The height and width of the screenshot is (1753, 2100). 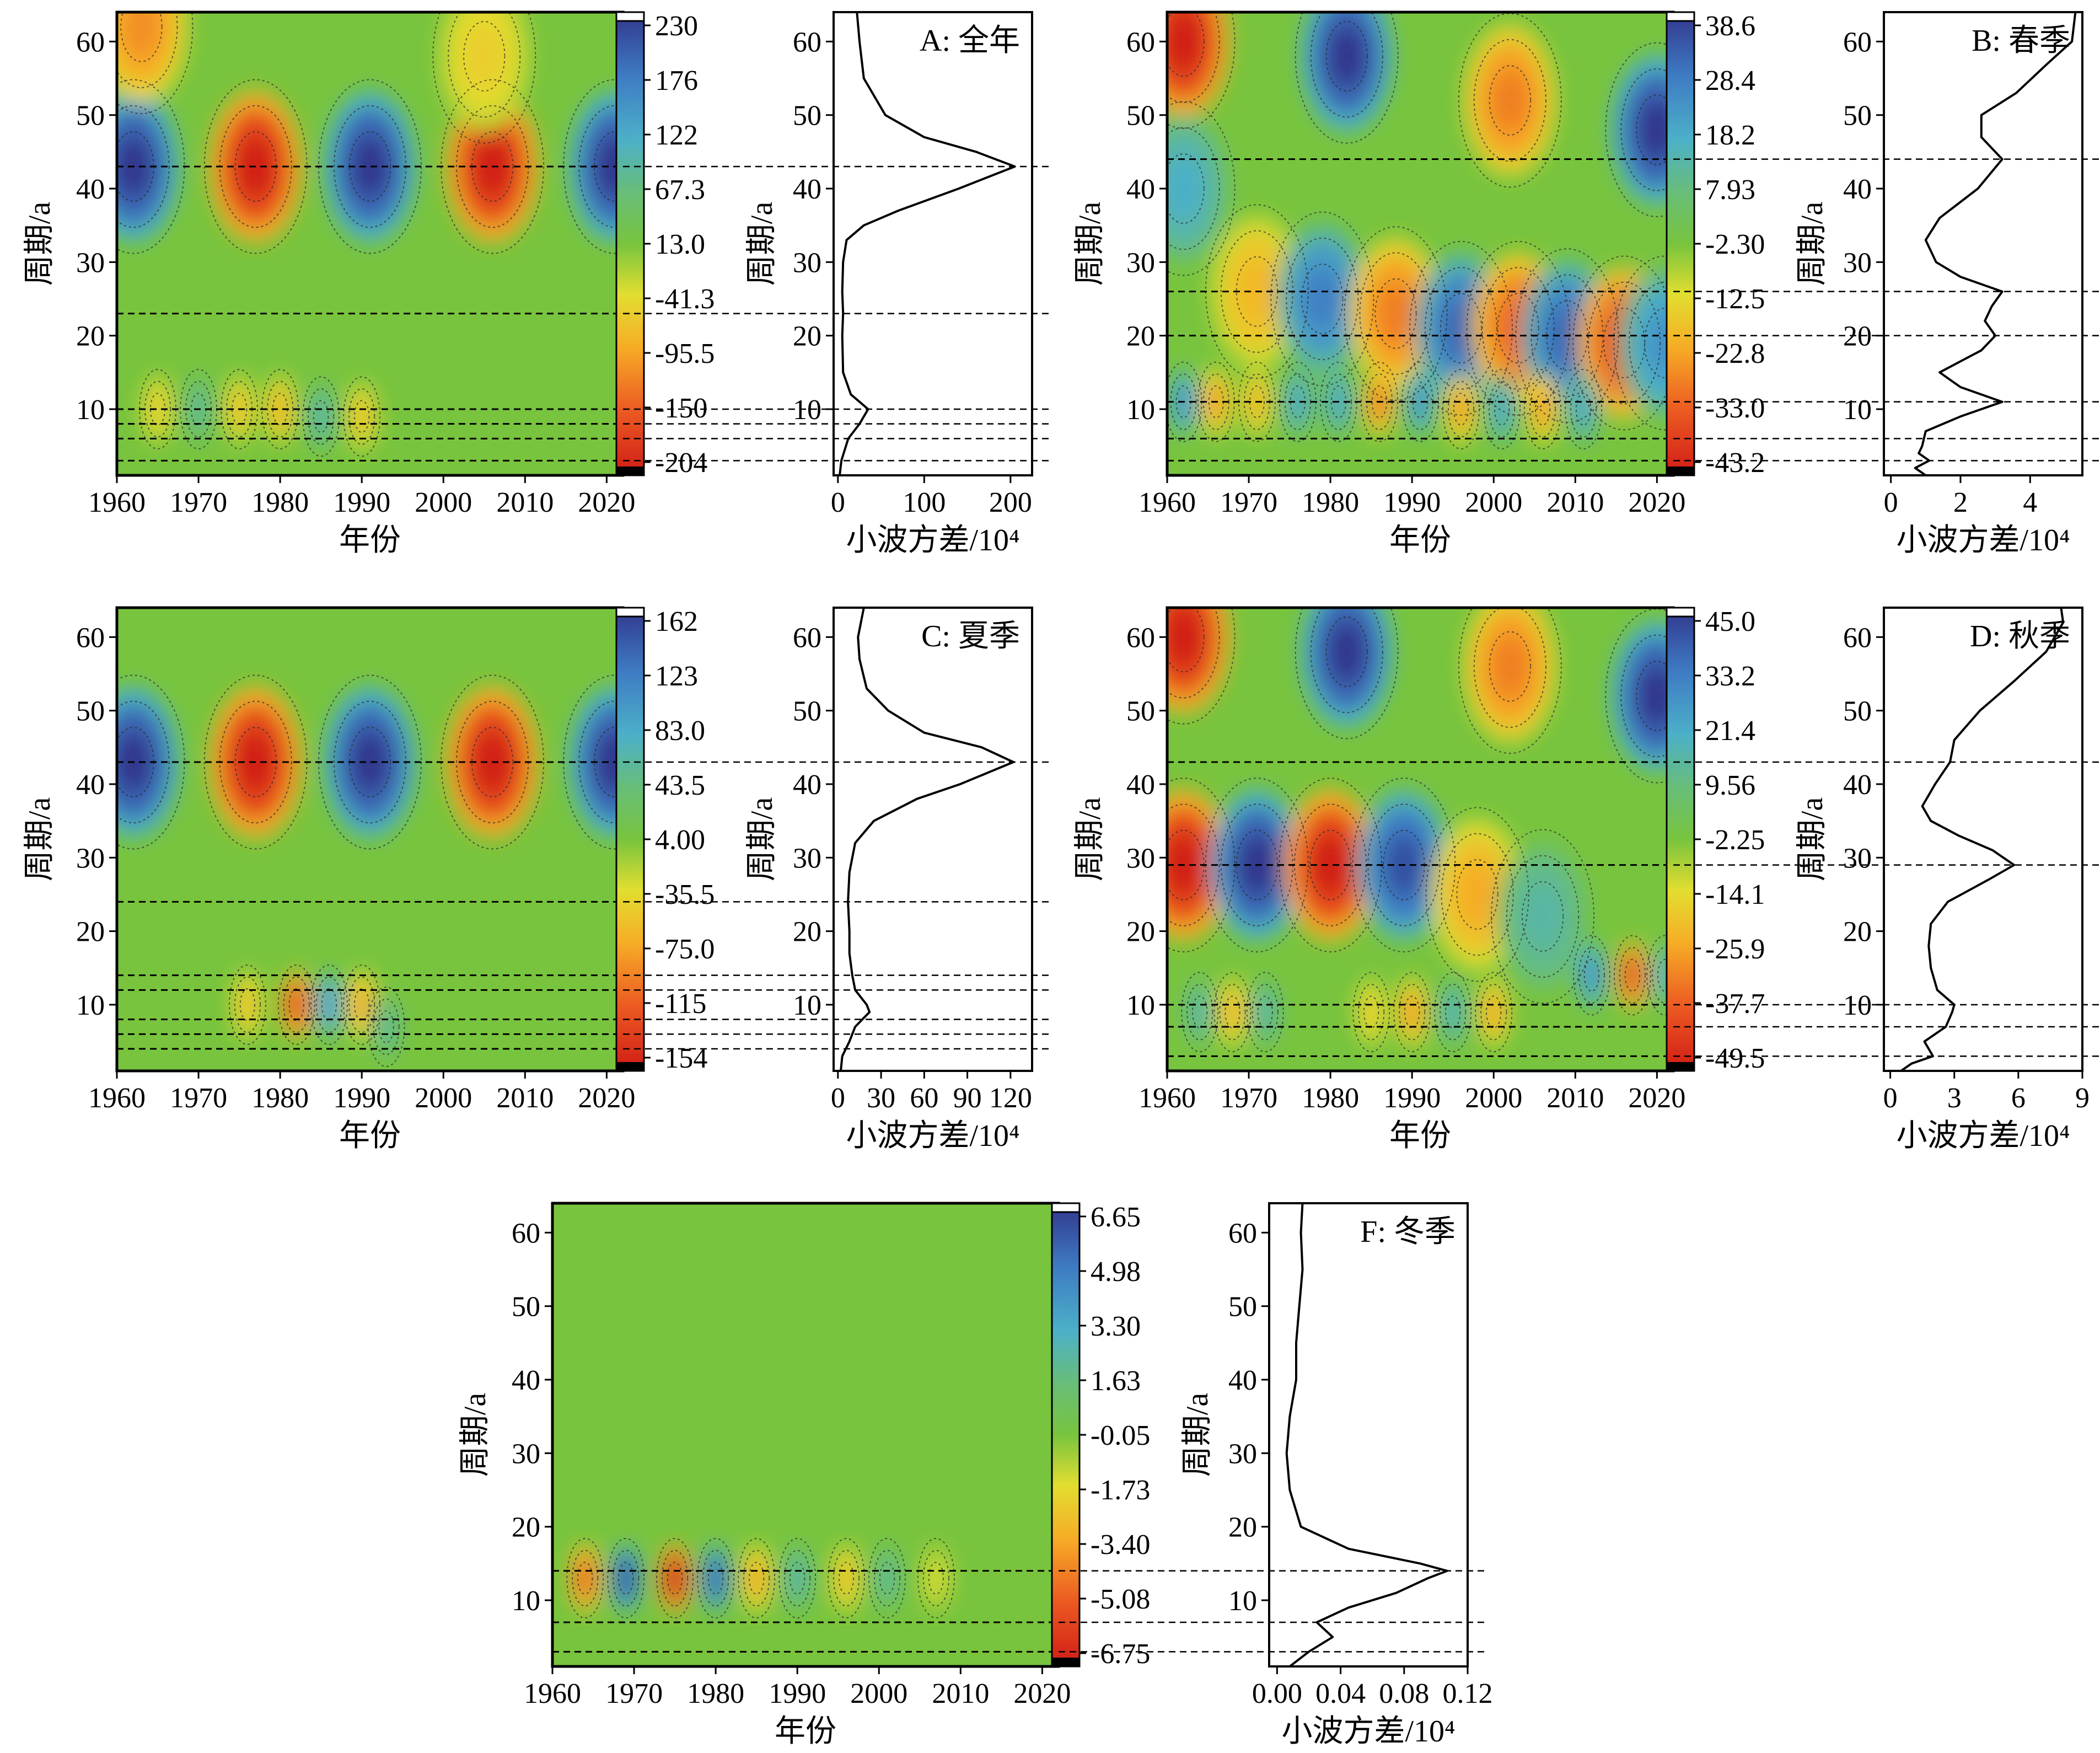 What do you see at coordinates (676, 676) in the screenshot?
I see `colorbar-label: 123` at bounding box center [676, 676].